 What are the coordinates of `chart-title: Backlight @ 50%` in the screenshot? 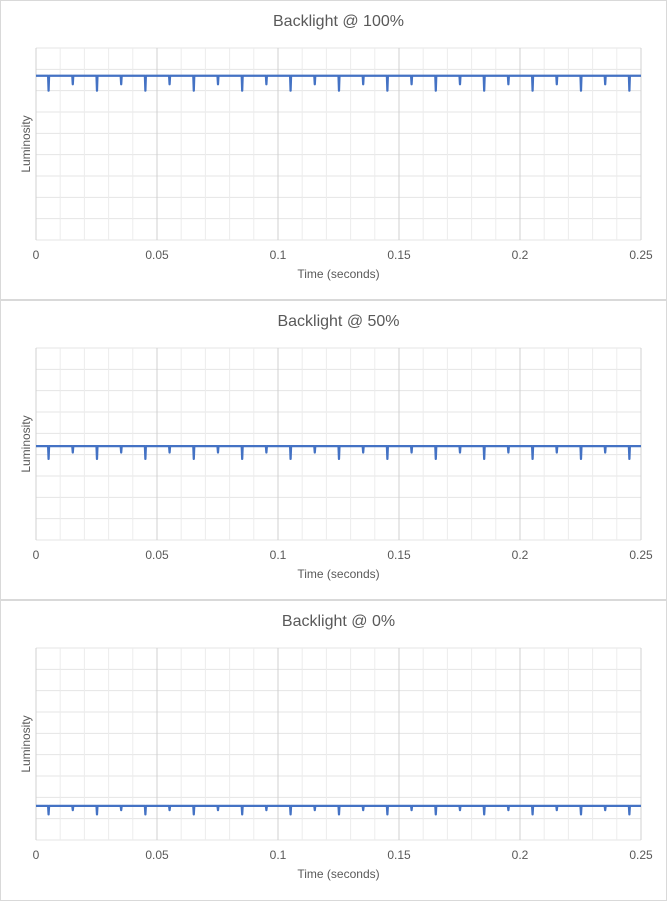 It's located at (338, 321).